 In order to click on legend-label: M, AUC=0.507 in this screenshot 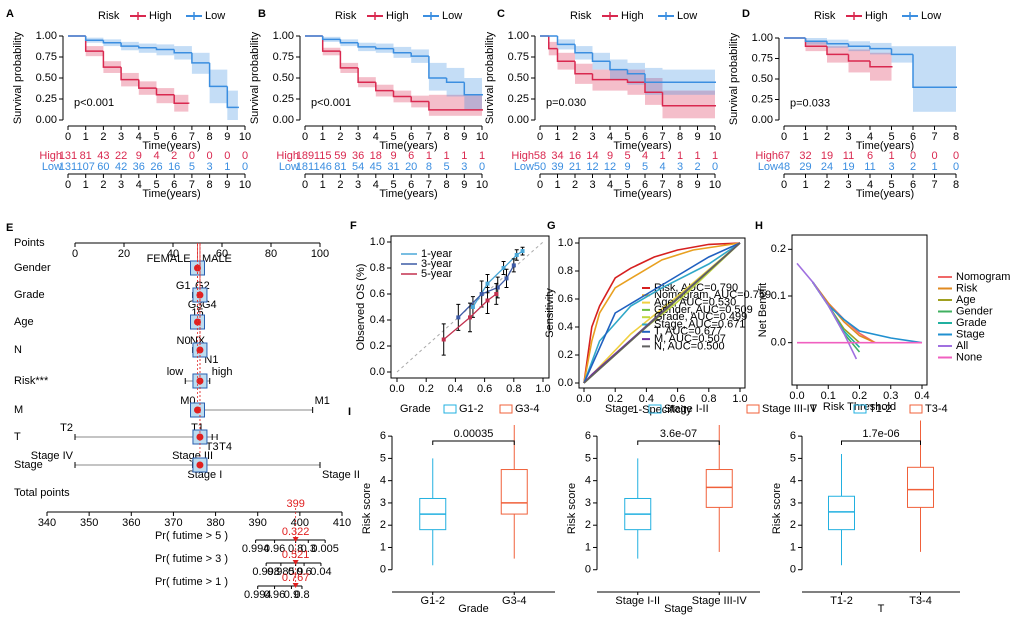, I will do `click(690, 339)`.